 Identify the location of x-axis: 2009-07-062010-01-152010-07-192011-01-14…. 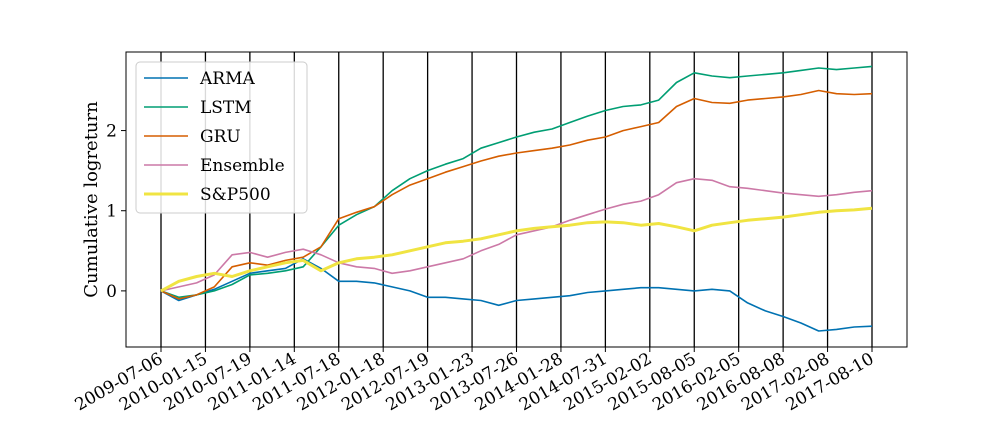
(475, 381).